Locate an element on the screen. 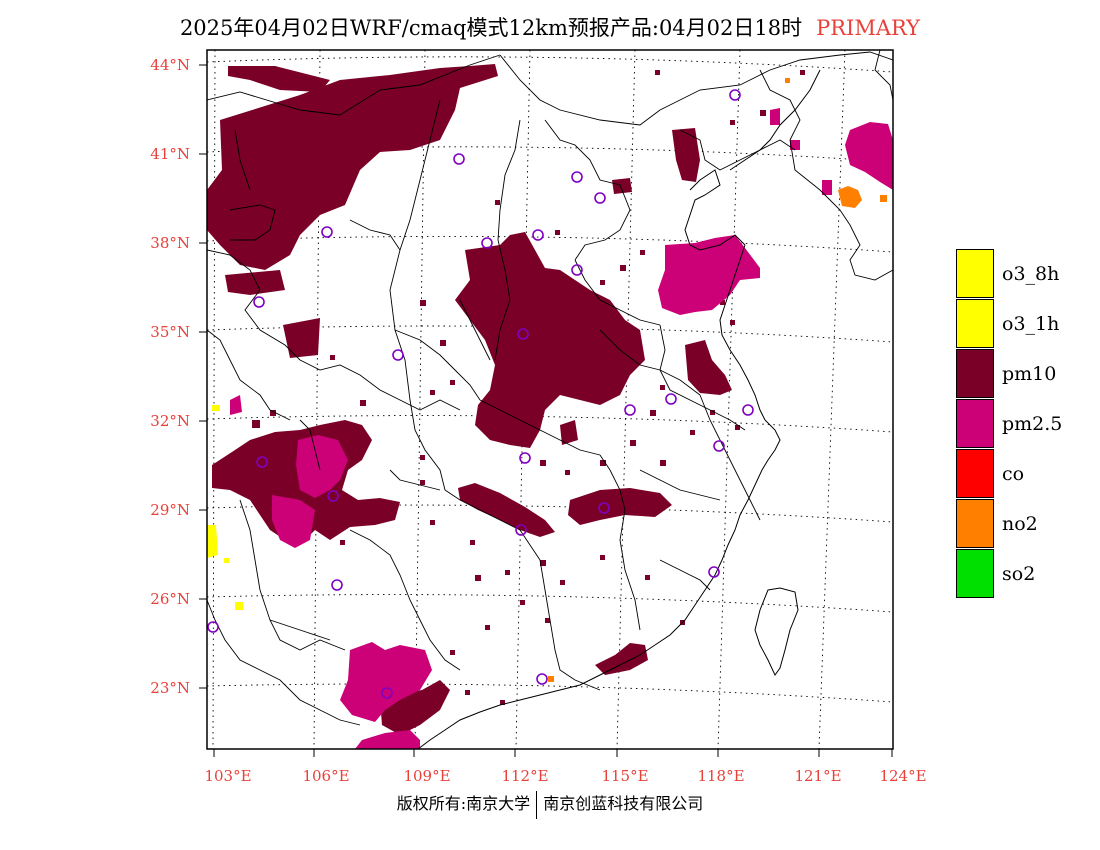 The image size is (1100, 850). lat-tick-label: 41°N is located at coordinates (170, 154).